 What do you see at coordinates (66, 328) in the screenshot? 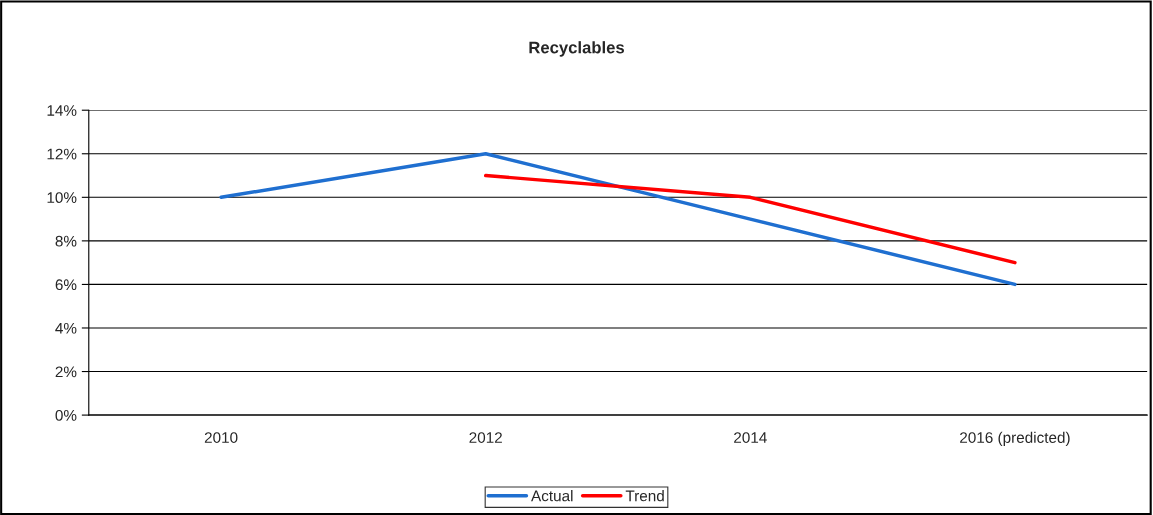
I see `y-tick-label: 4%` at bounding box center [66, 328].